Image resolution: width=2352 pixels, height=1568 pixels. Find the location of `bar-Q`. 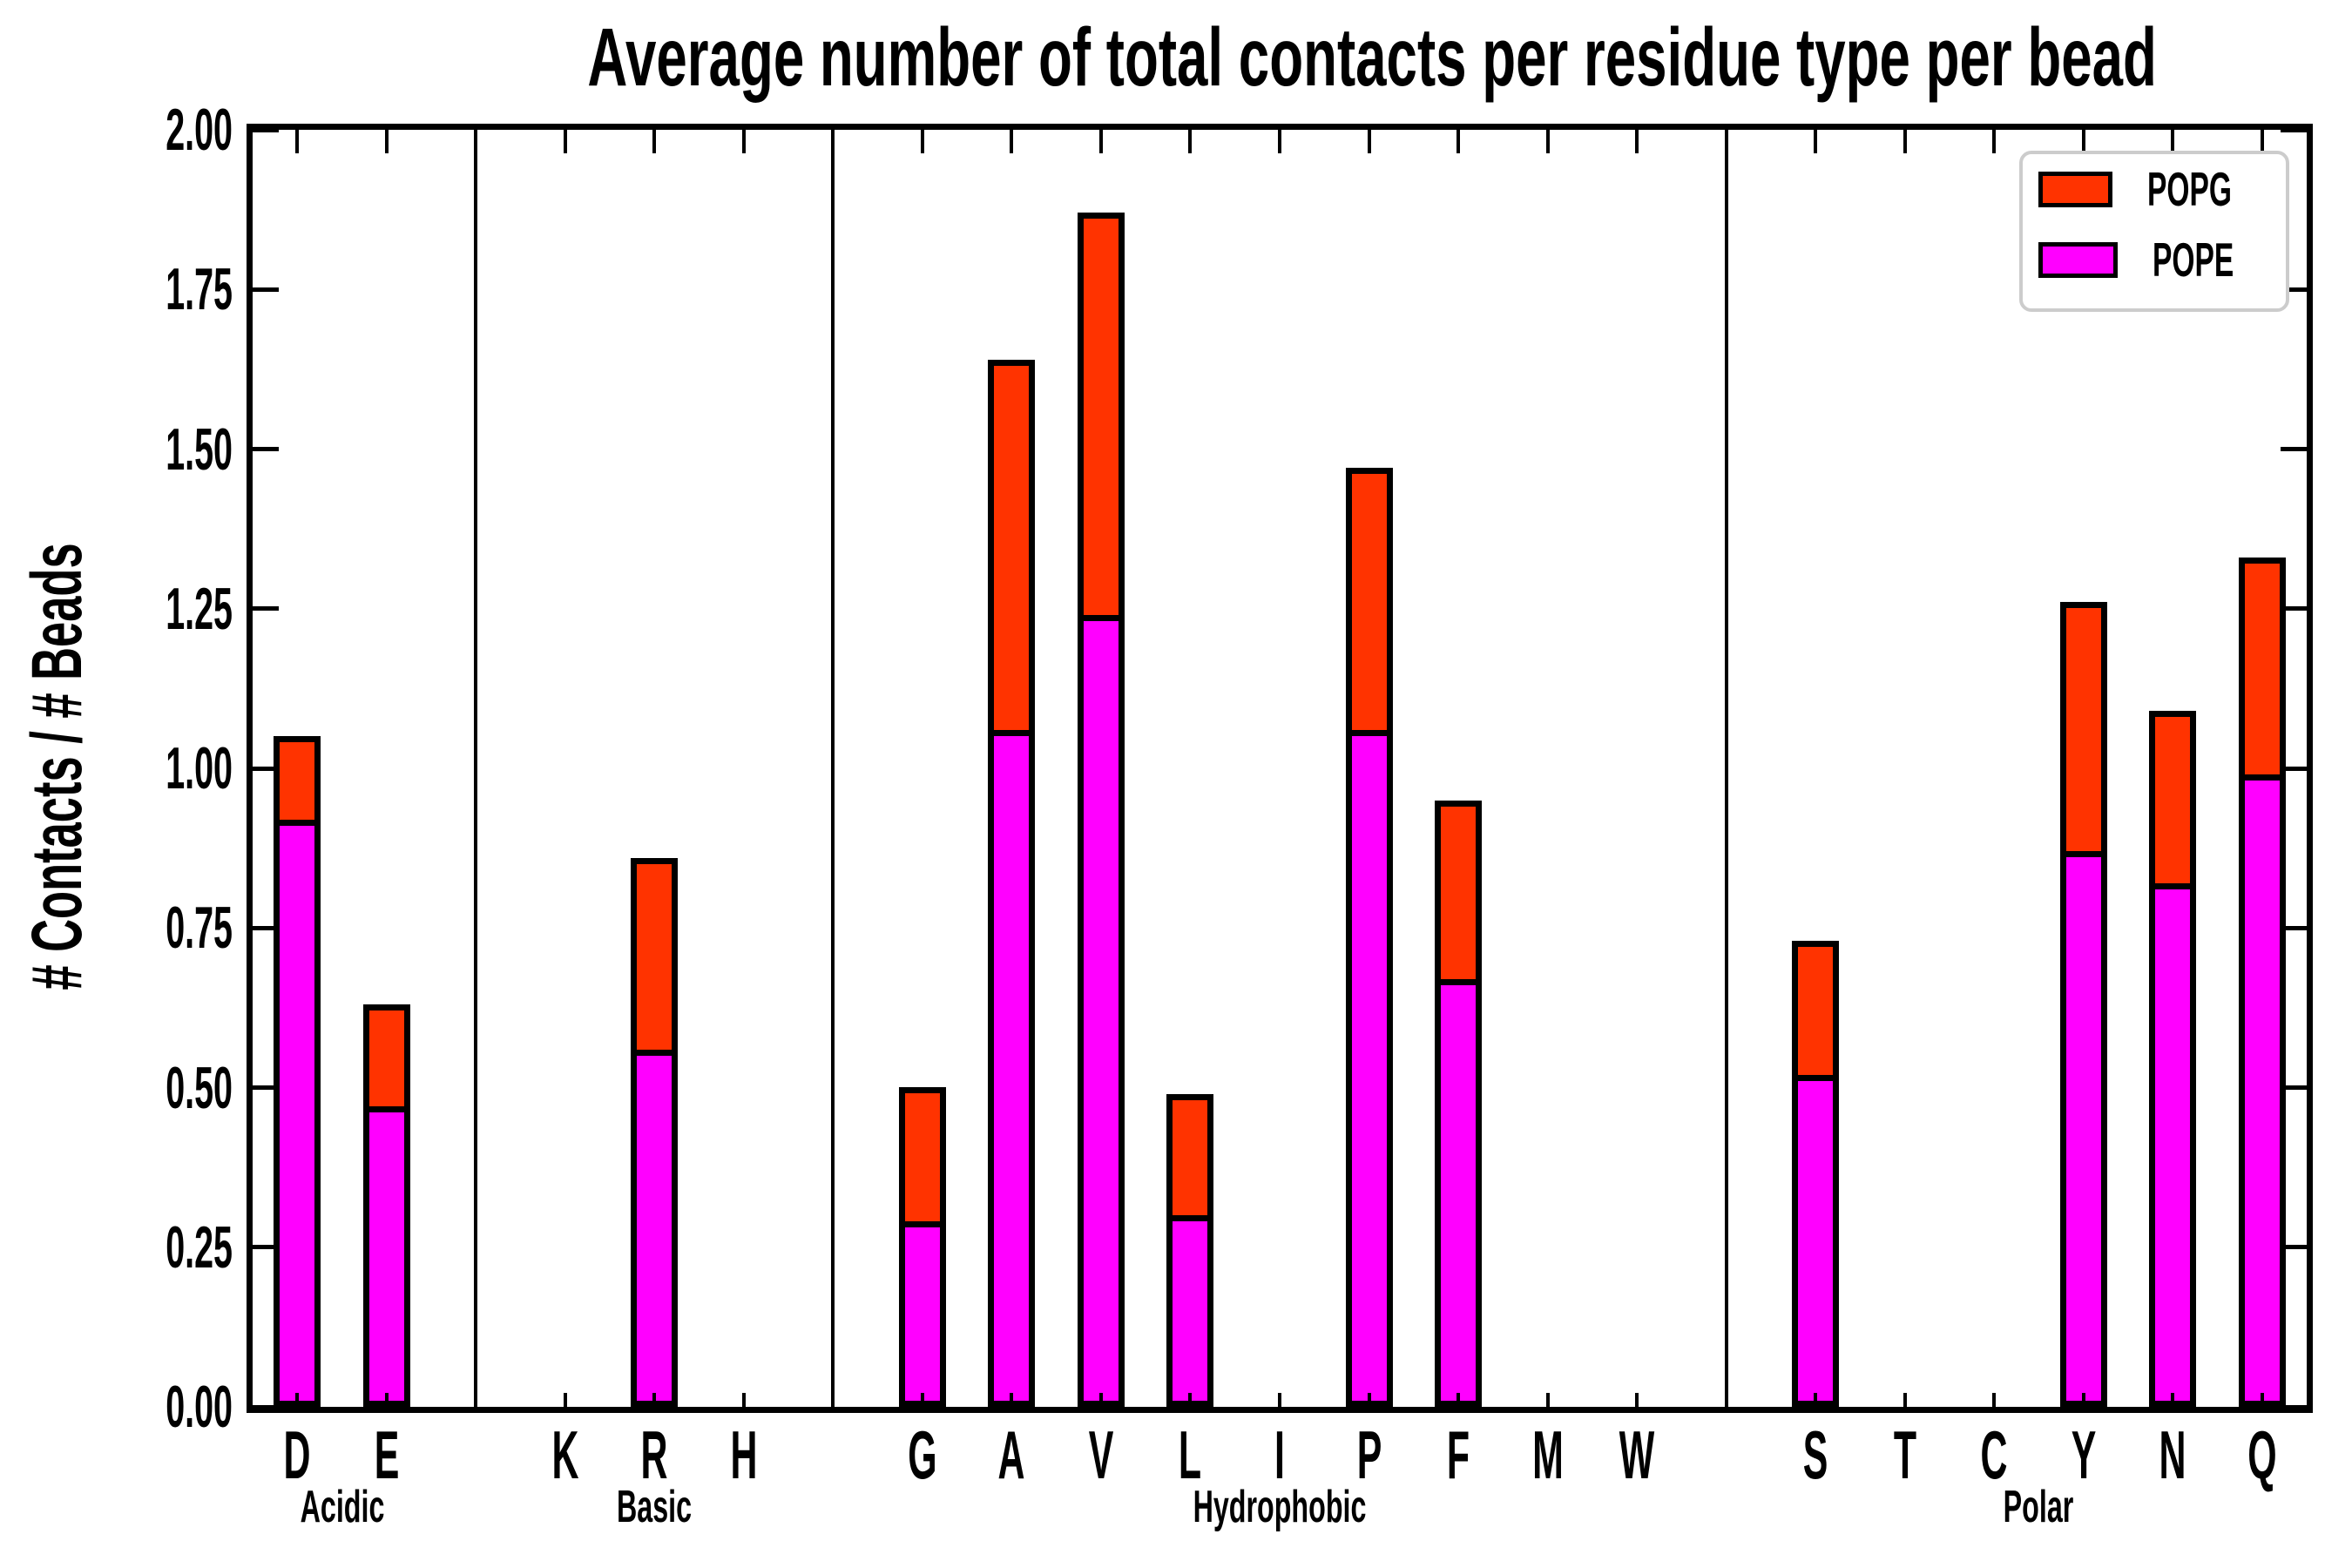

bar-Q is located at coordinates (2262, 983).